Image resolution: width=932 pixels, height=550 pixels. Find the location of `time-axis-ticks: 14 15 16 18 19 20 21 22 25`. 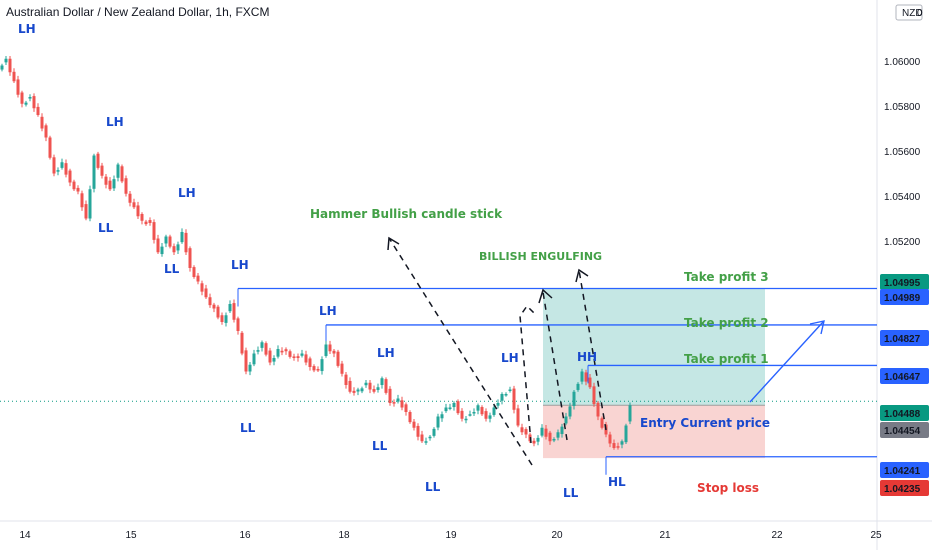

time-axis-ticks: 14 15 16 18 19 20 21 22 25 is located at coordinates (450, 535).